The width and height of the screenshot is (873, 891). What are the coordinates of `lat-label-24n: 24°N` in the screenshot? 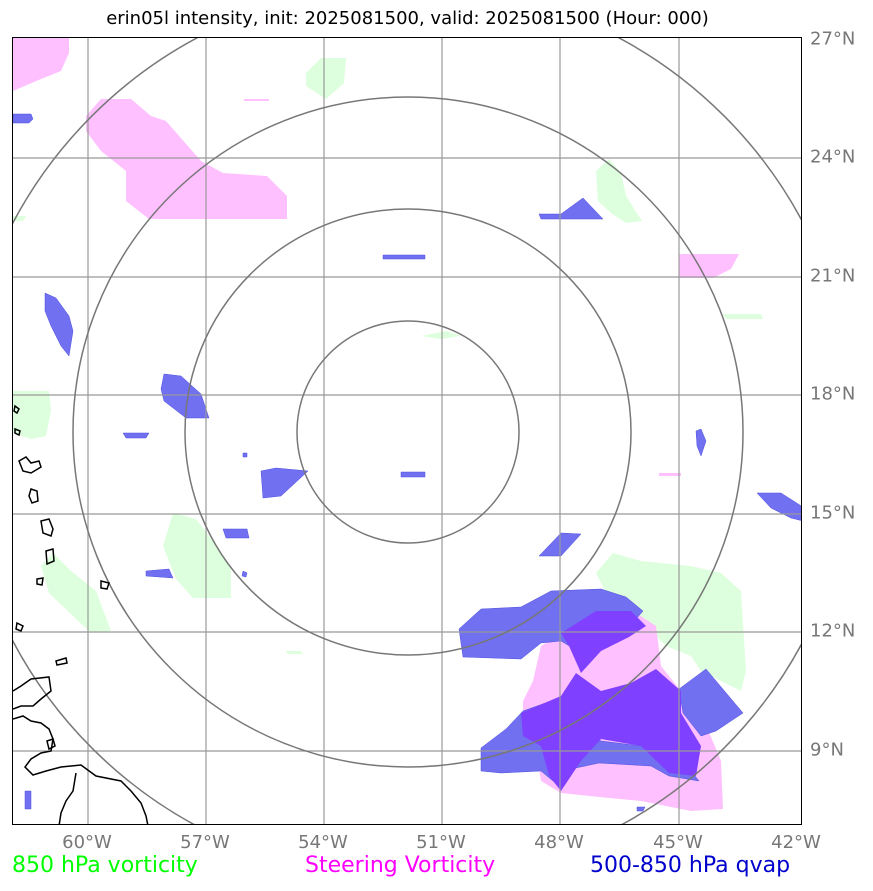 It's located at (833, 157).